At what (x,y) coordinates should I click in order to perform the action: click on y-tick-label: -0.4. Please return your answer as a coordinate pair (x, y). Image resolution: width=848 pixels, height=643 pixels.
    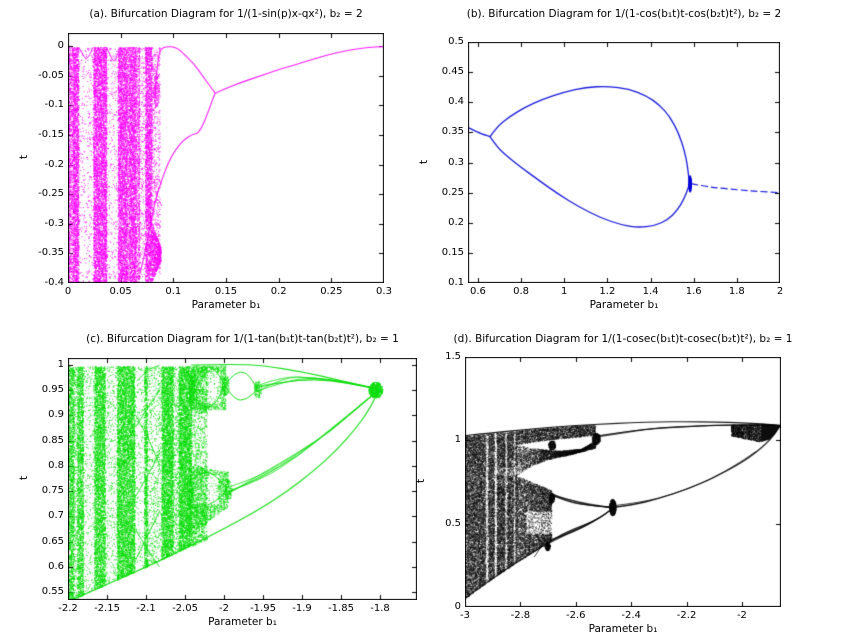
    Looking at the image, I should click on (54, 282).